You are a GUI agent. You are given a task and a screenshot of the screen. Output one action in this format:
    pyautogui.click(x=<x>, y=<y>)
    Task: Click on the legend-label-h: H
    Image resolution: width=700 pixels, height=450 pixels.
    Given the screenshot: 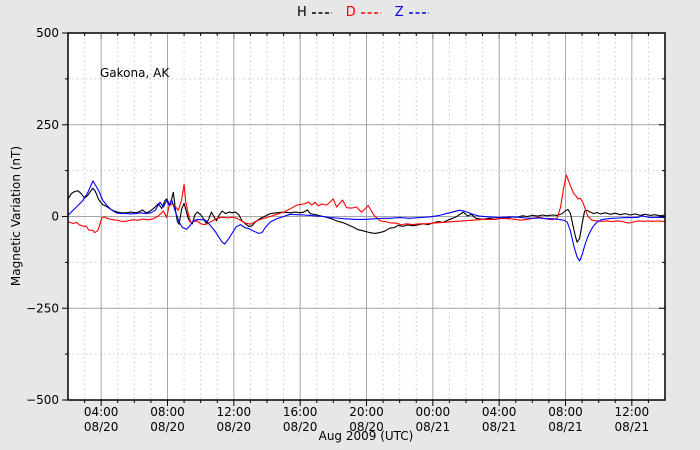 What is the action you would take?
    pyautogui.click(x=302, y=12)
    